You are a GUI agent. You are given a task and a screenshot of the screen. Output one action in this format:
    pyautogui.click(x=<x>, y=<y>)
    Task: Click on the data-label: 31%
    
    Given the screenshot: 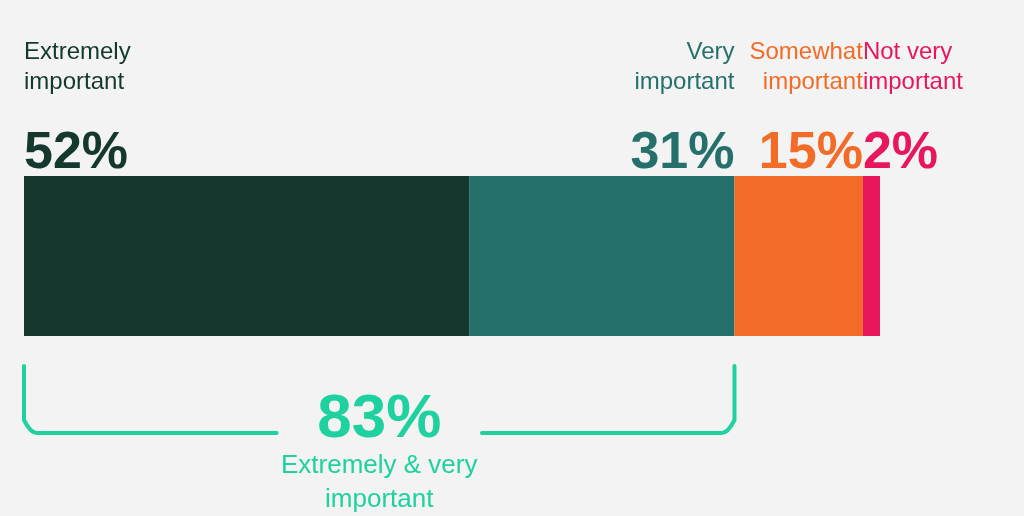 What is the action you would take?
    pyautogui.click(x=682, y=150)
    